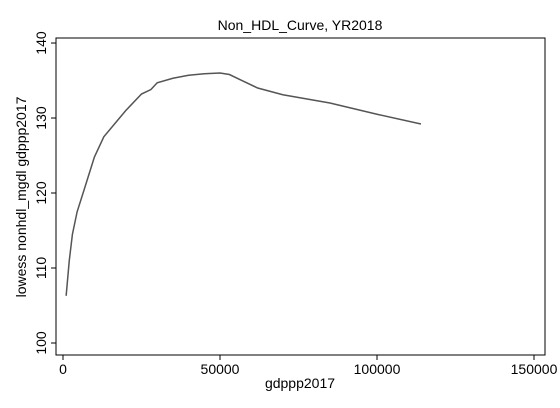 Image resolution: width=560 pixels, height=408 pixels. Describe the element at coordinates (41, 118) in the screenshot. I see `y-tick-label: 130` at that location.